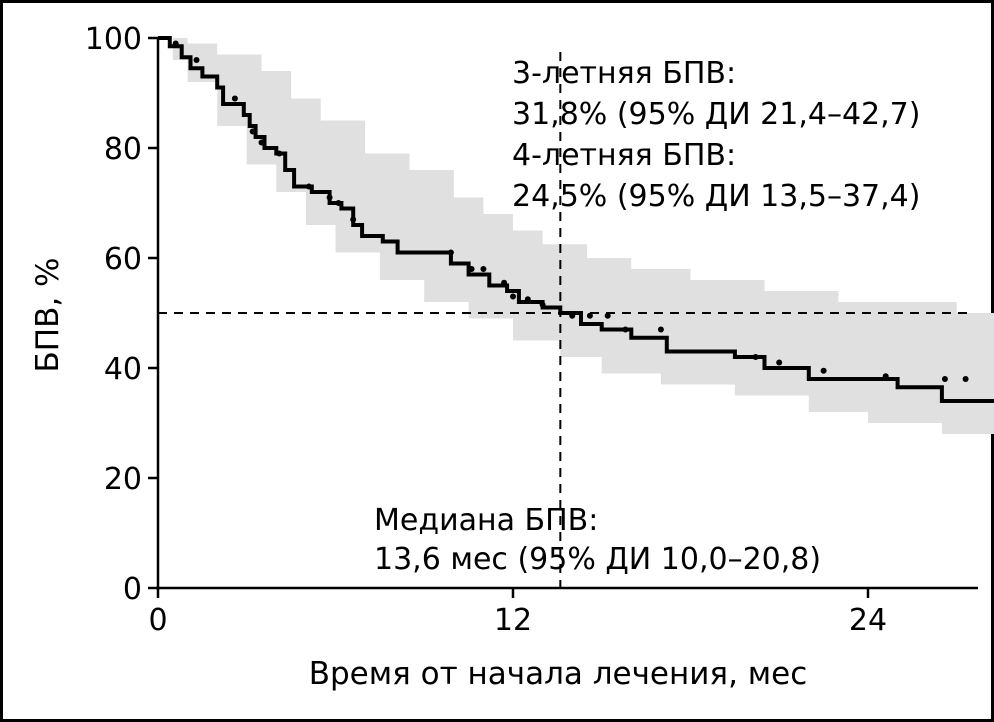 Image resolution: width=994 pixels, height=722 pixels. Describe the element at coordinates (123, 369) in the screenshot. I see `y-tick-label: 40` at that location.